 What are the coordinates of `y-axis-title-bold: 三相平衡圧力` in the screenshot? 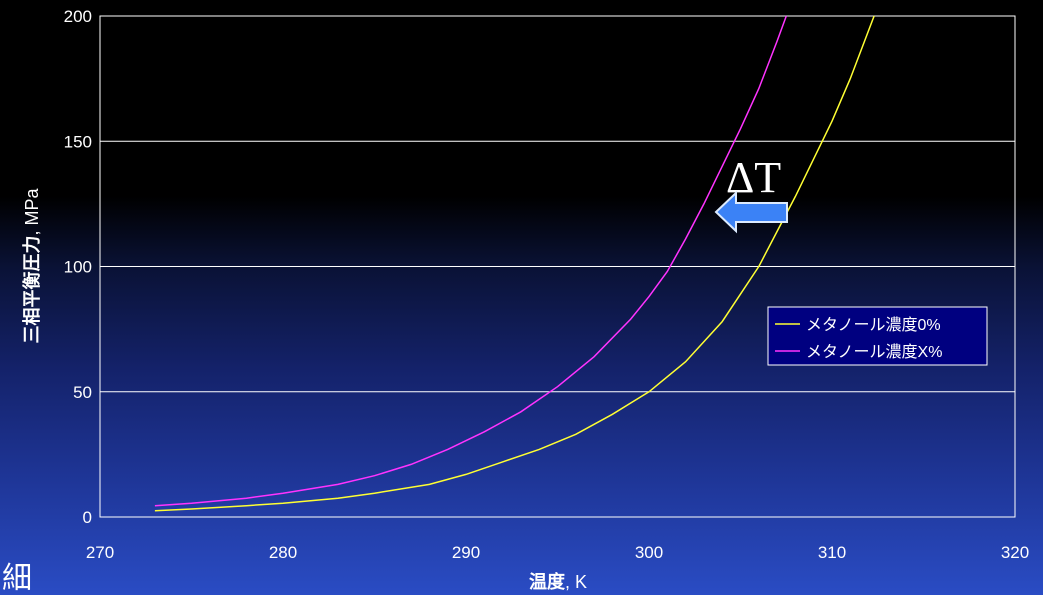 It's located at (31, 290).